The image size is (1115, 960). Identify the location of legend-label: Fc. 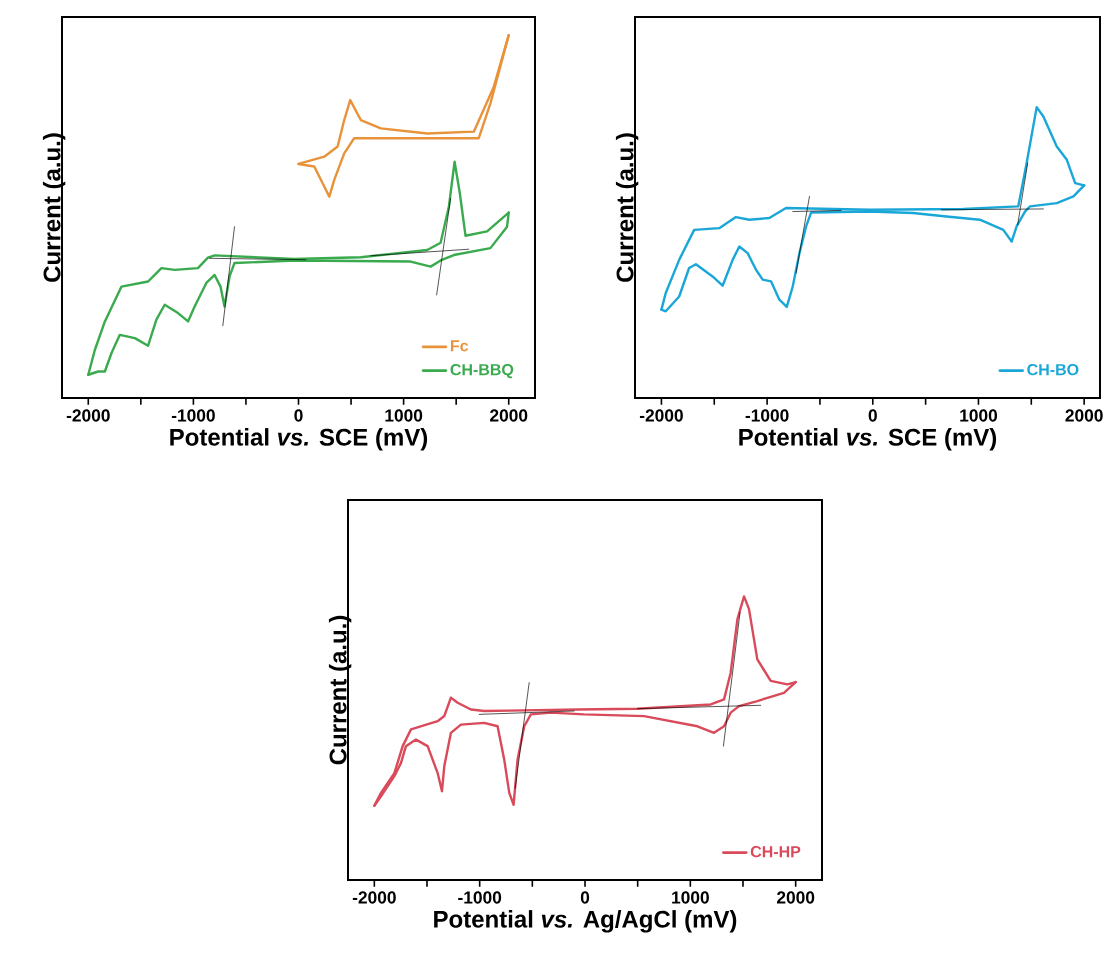
(459, 346).